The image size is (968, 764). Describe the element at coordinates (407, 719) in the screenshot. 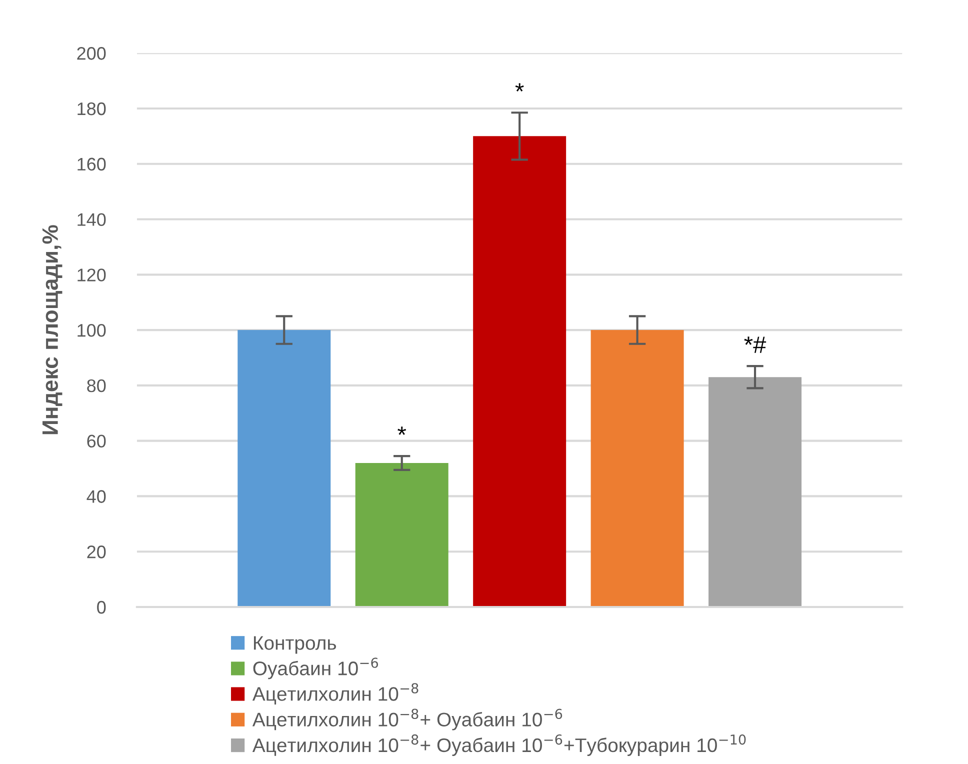

I see `legend-label: Ацетилхолин 10$^{−8}$+ Оуабаин 10$^{−6}$` at that location.